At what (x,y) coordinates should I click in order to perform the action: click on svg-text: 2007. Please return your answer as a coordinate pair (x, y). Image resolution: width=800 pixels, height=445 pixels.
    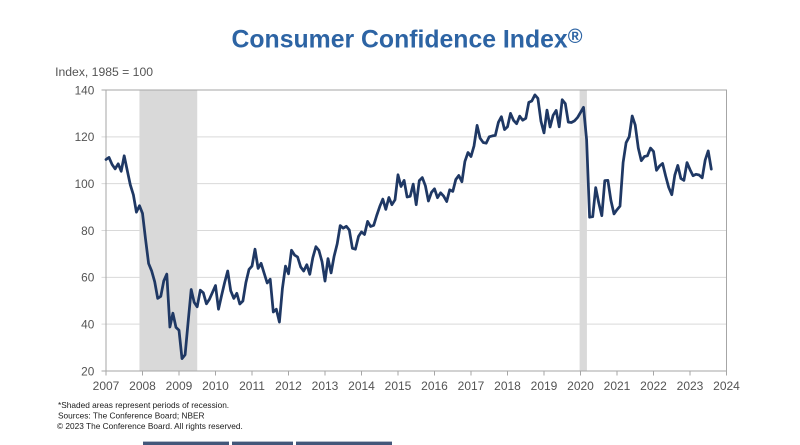
    Looking at the image, I should click on (106, 386).